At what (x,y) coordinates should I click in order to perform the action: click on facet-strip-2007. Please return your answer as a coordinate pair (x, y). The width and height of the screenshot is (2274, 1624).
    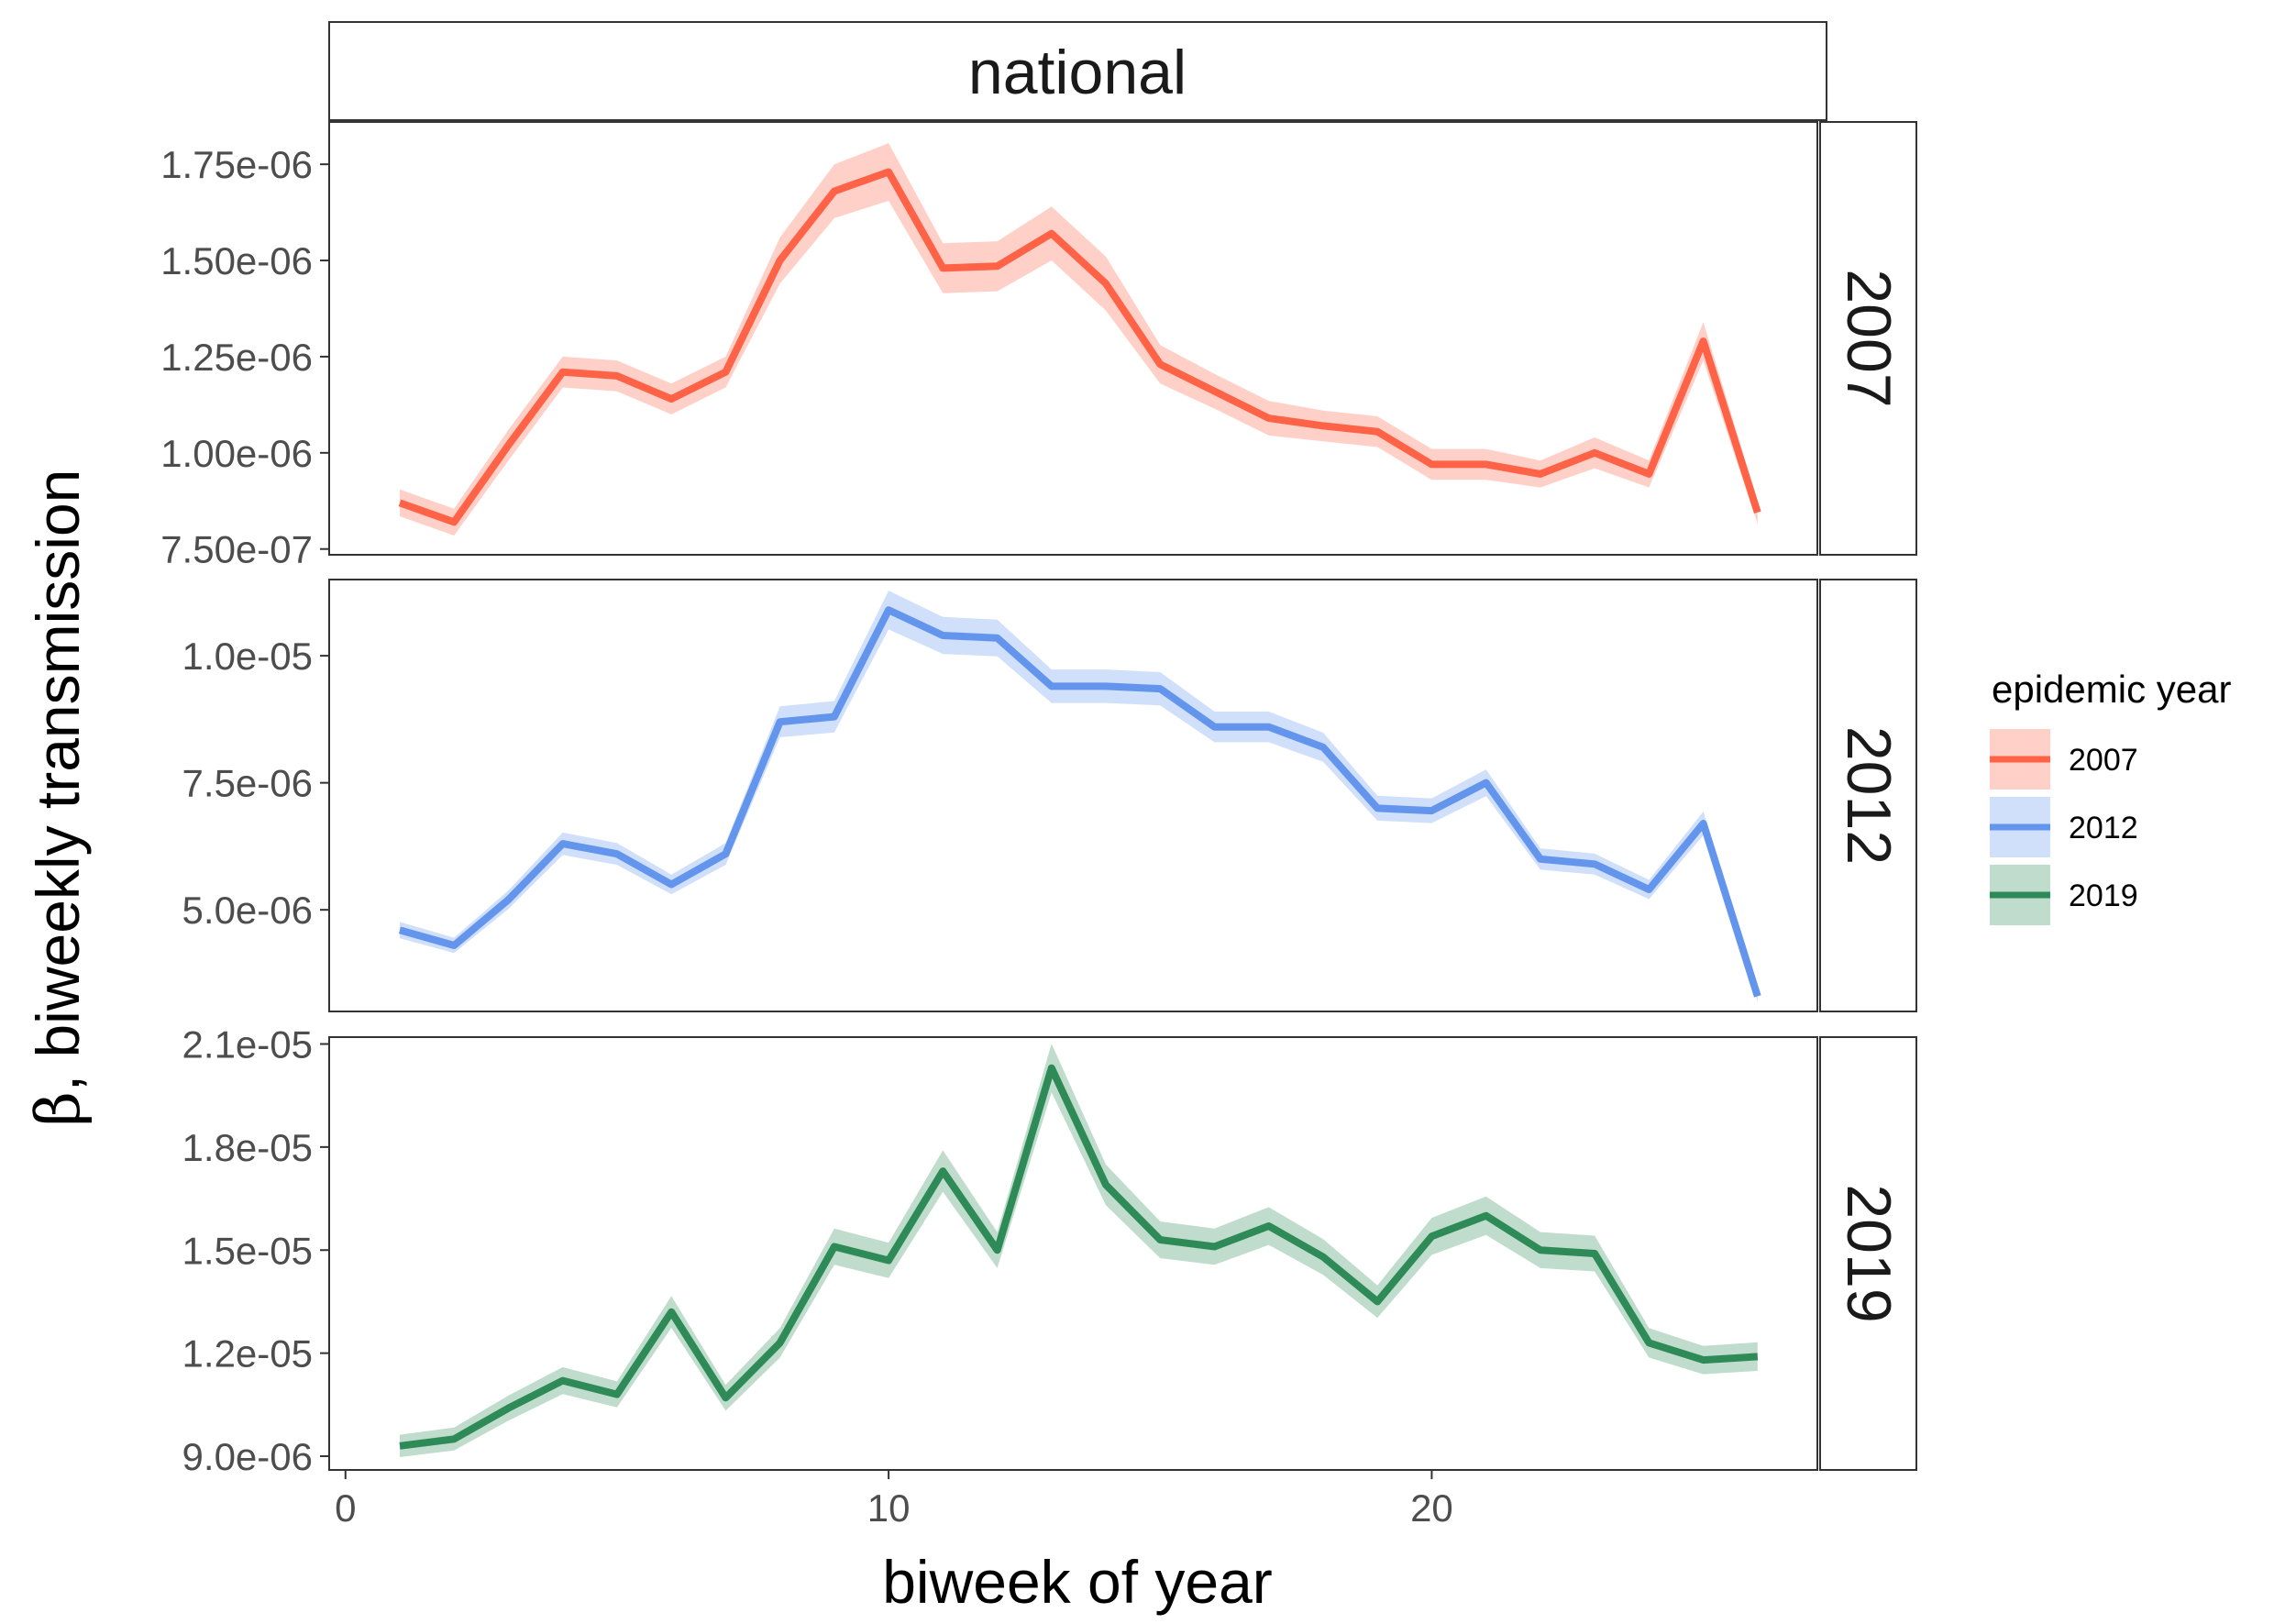
    Looking at the image, I should click on (1868, 338).